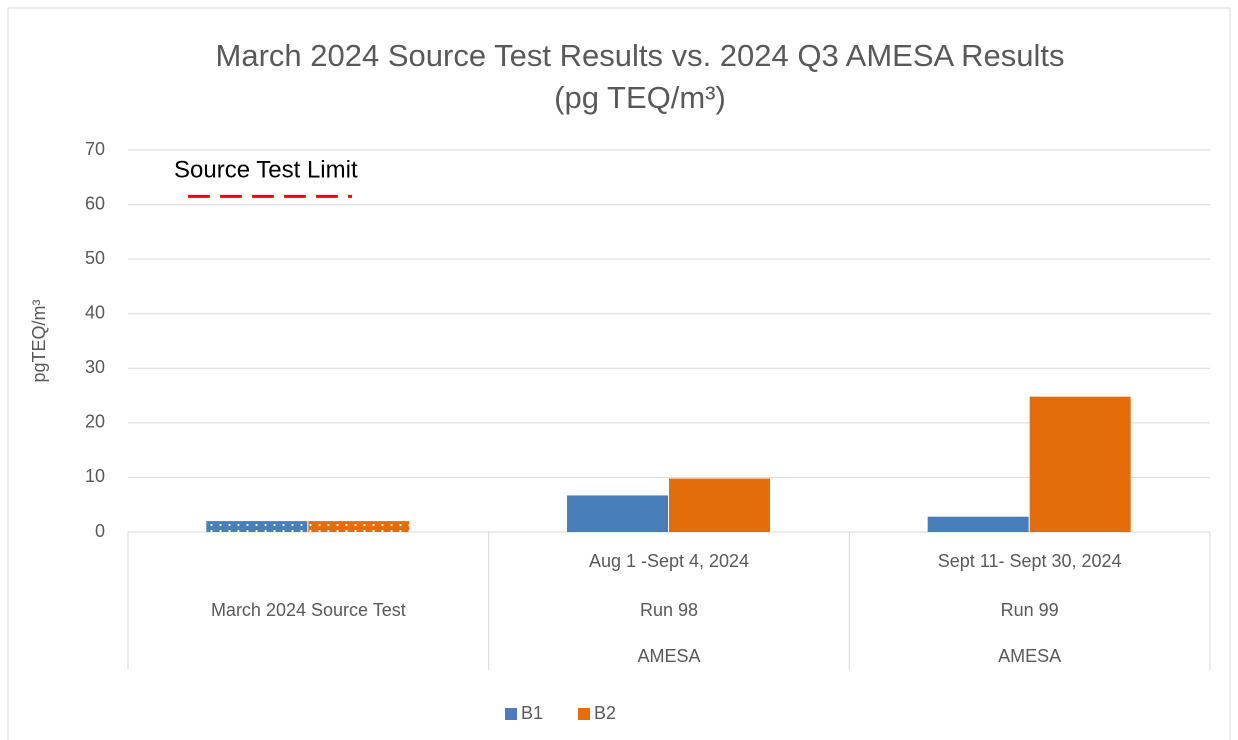 This screenshot has height=740, width=1238. Describe the element at coordinates (266, 170) in the screenshot. I see `annotation: Source Test Limit` at that location.